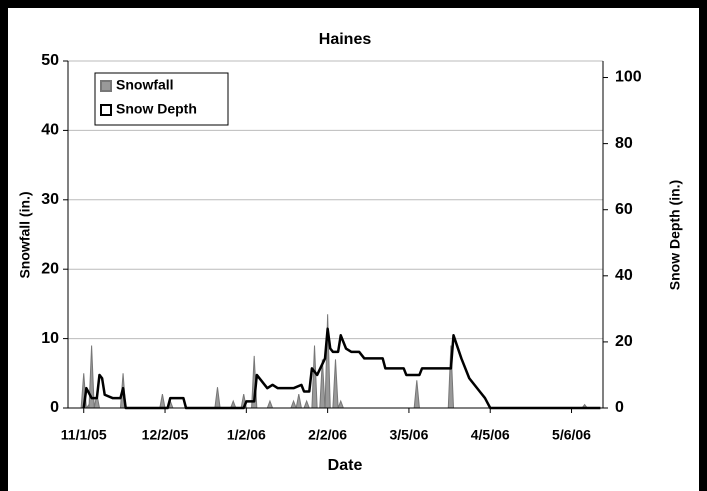 This screenshot has width=707, height=491. Describe the element at coordinates (25, 234) in the screenshot. I see `y-axis-label: Snowfall (in.)` at that location.